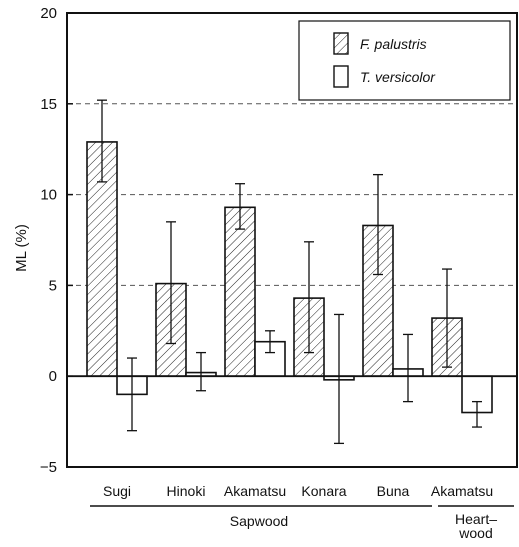 This screenshot has width=519, height=547. Describe the element at coordinates (393, 491) in the screenshot. I see `category-label: Buna` at that location.